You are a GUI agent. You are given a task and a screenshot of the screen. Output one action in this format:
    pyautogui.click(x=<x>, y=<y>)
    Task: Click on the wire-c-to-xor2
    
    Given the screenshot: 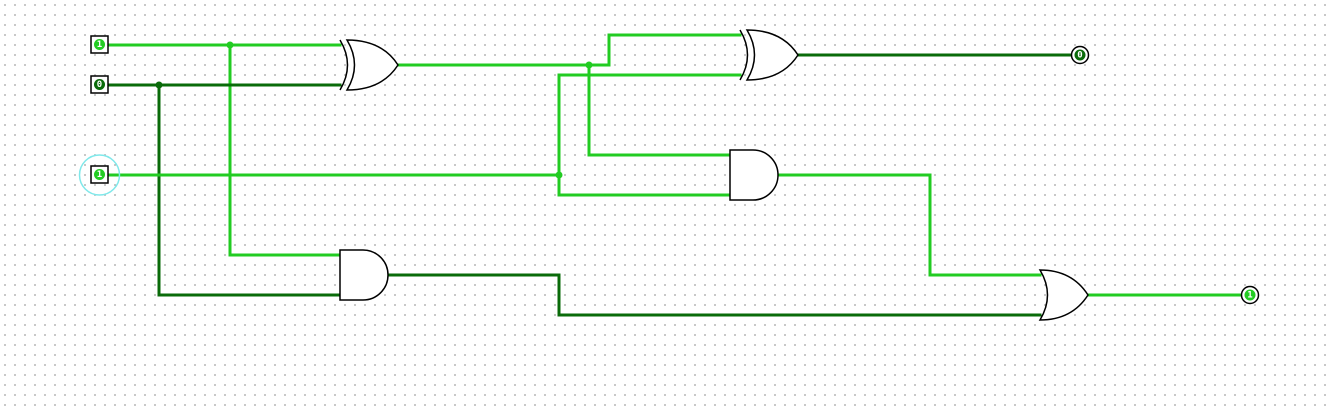 What is the action you would take?
    pyautogui.click(x=649, y=125)
    